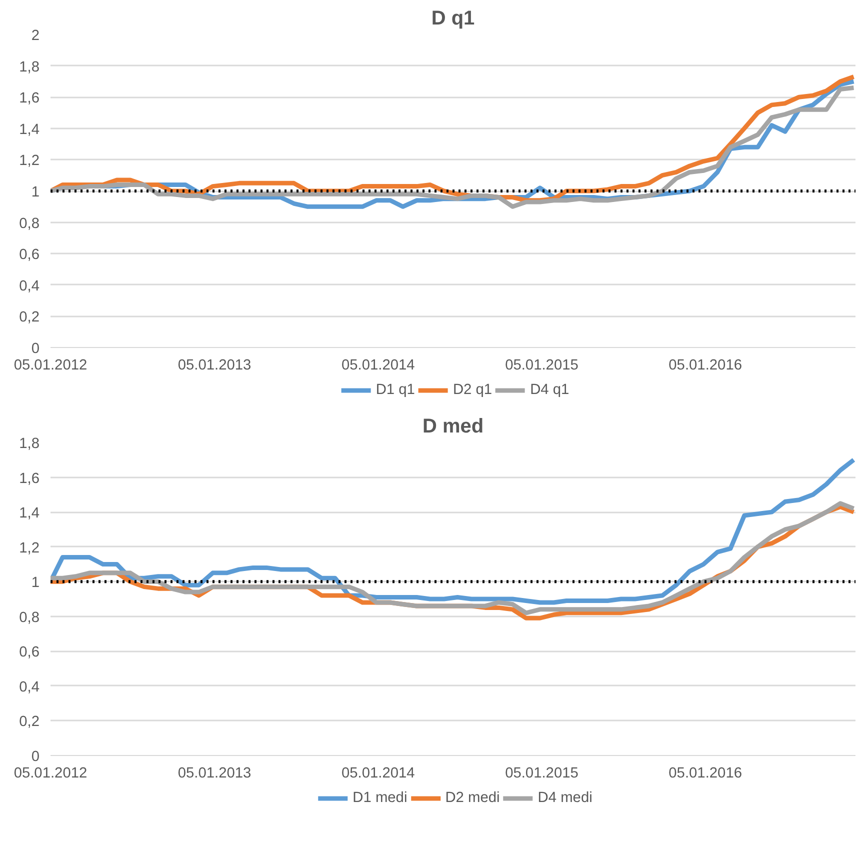 This screenshot has height=866, width=862. What do you see at coordinates (565, 798) in the screenshot?
I see `legend-label: D4 medi` at bounding box center [565, 798].